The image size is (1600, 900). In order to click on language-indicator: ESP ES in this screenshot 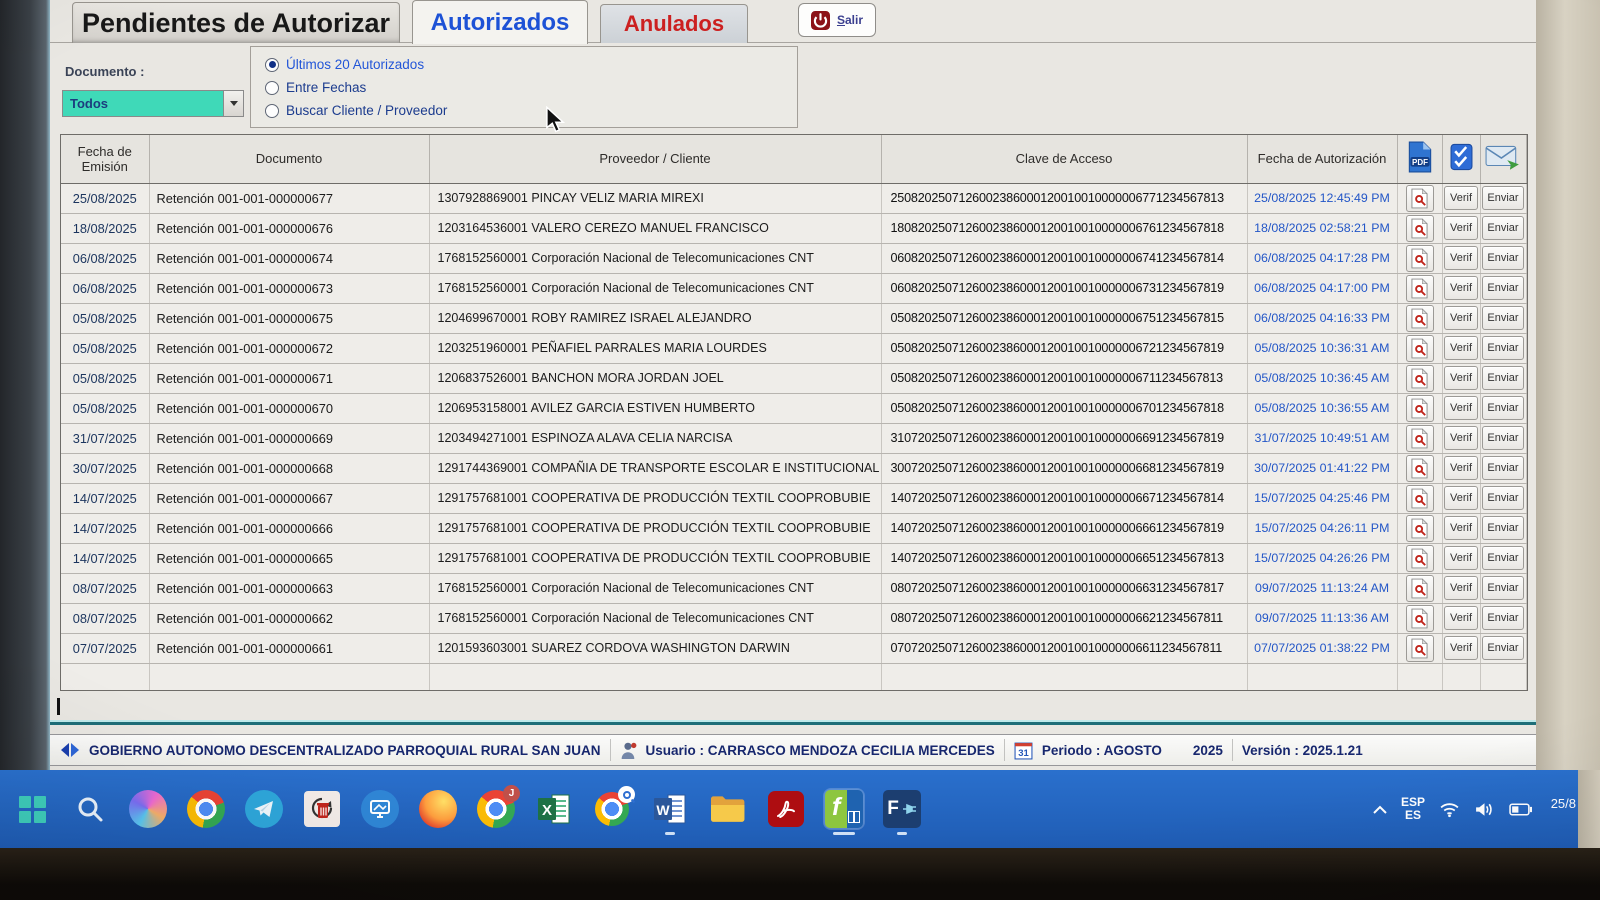, I will do `click(1412, 808)`.